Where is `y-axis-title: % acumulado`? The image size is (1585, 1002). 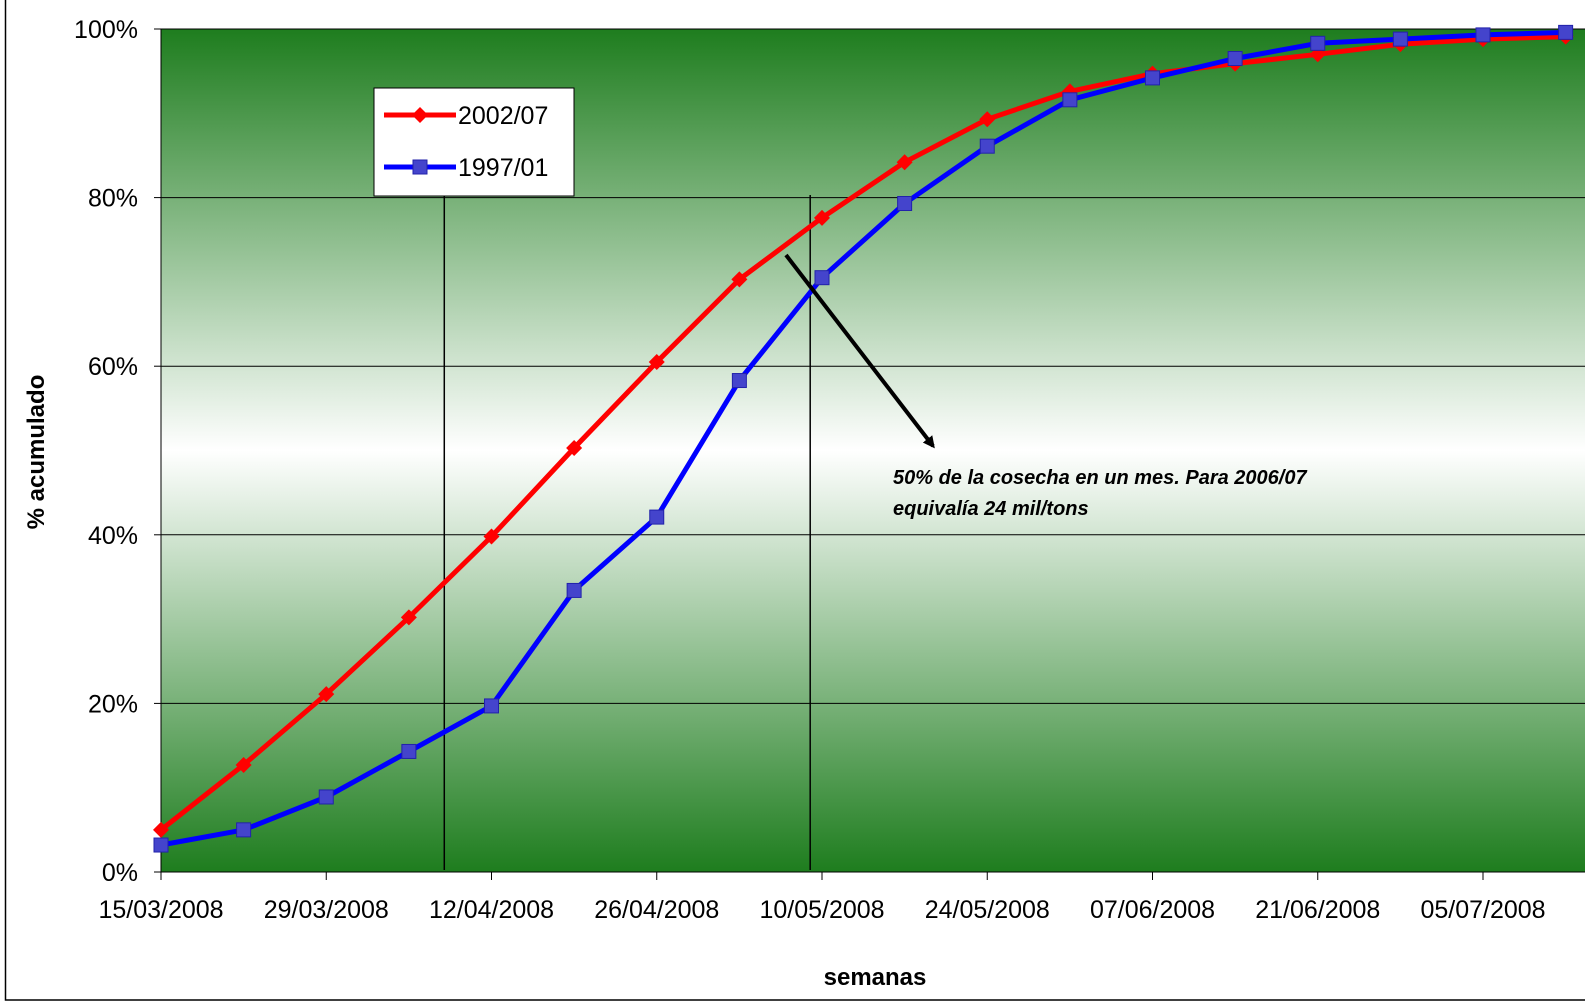 y-axis-title: % acumulado is located at coordinates (36, 452).